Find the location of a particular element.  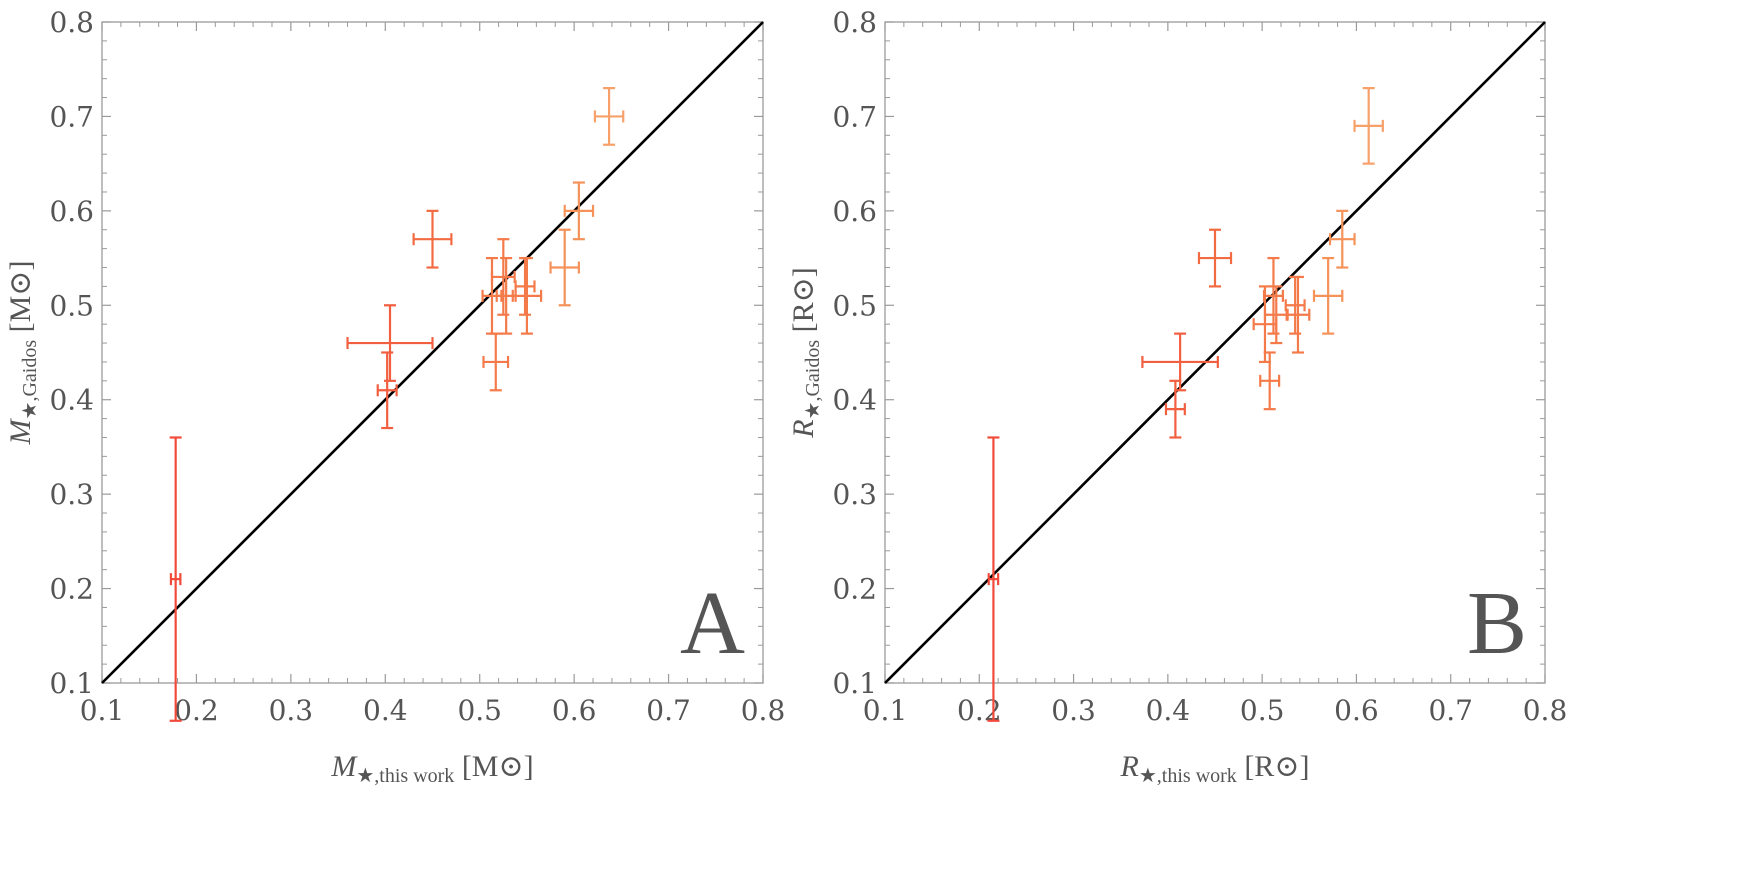

panel-letter: A is located at coordinates (712, 623).